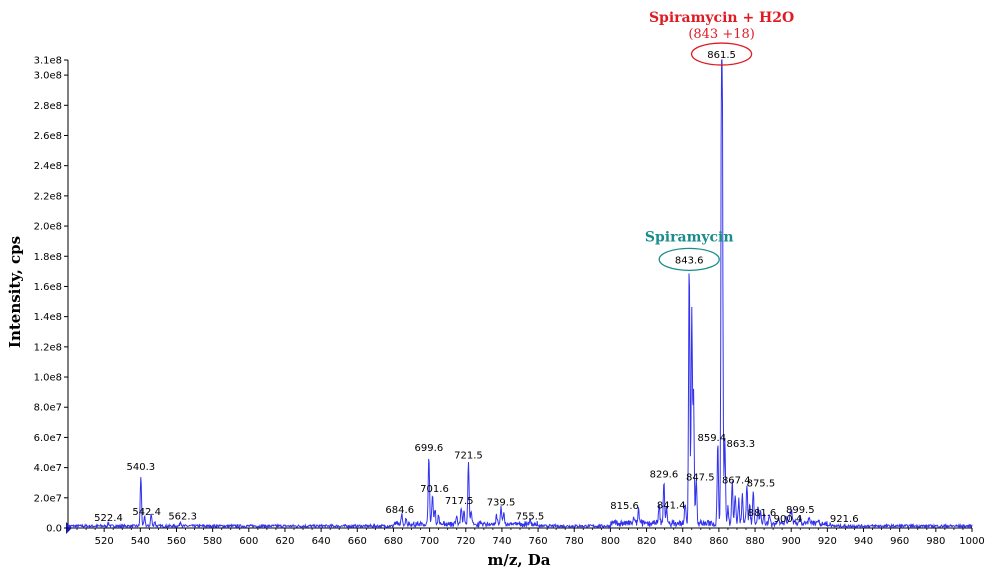 Image resolution: width=1000 pixels, height=574 pixels. What do you see at coordinates (718, 541) in the screenshot?
I see `x-tick-label: 860` at bounding box center [718, 541].